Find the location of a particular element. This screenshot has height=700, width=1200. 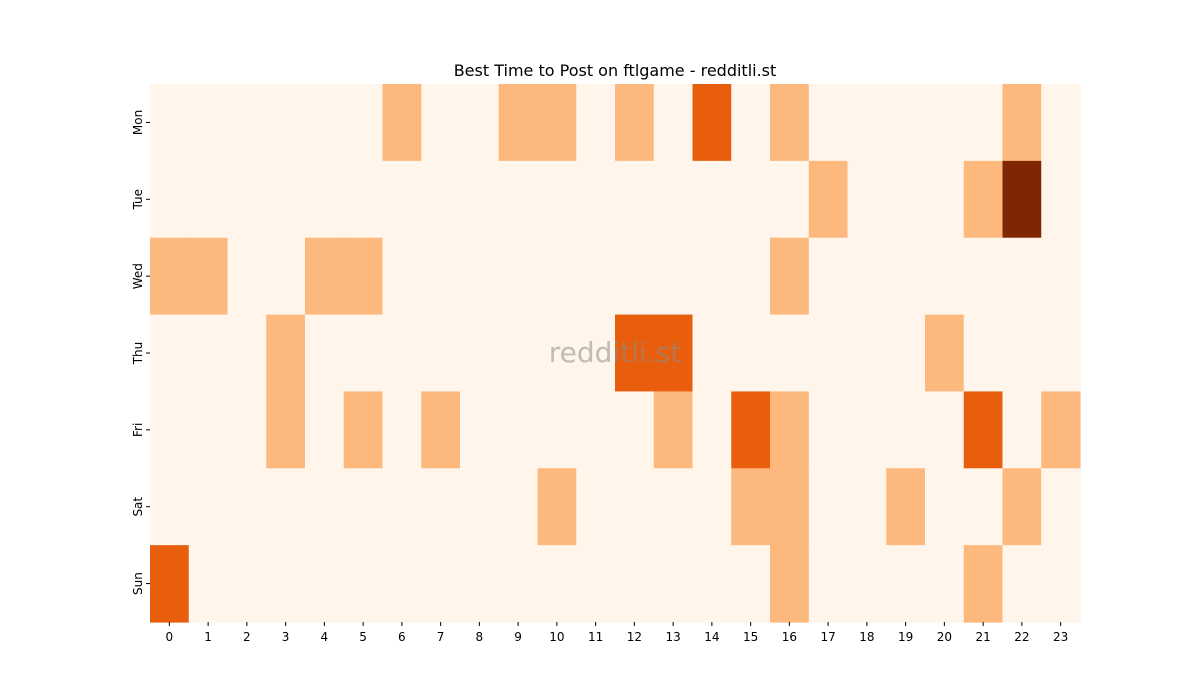

x-tick-label-18: 18 is located at coordinates (866, 637).